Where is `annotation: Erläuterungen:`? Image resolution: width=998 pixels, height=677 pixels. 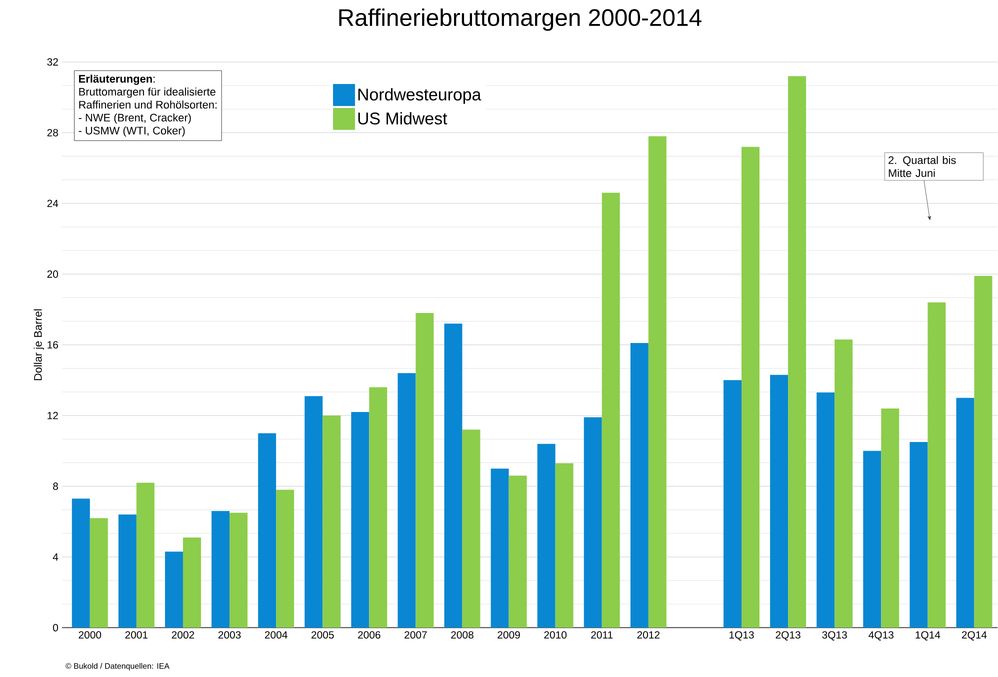 annotation: Erläuterungen: is located at coordinates (117, 80).